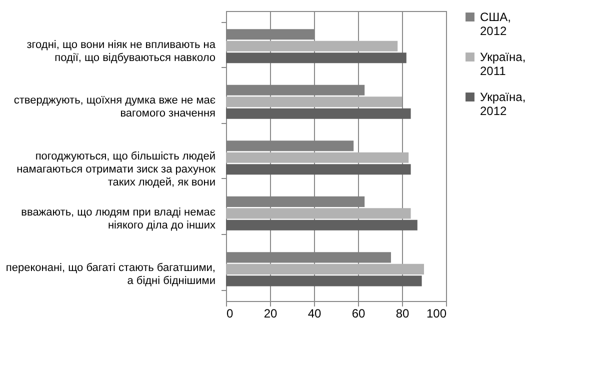 This screenshot has width=607, height=365. What do you see at coordinates (403, 313) in the screenshot?
I see `x-tick-label: 80` at bounding box center [403, 313].